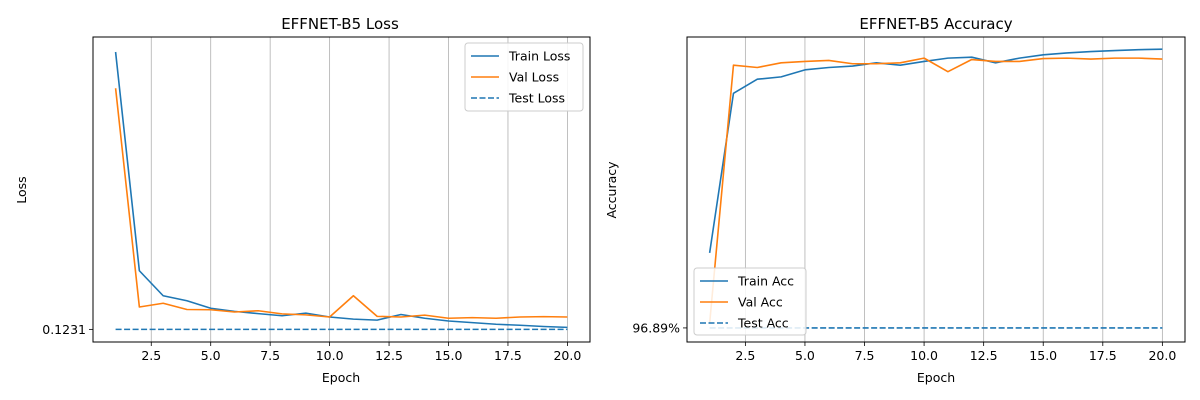  What do you see at coordinates (1043, 355) in the screenshot?
I see `accuracy-x-tick-label: 15.0` at bounding box center [1043, 355].